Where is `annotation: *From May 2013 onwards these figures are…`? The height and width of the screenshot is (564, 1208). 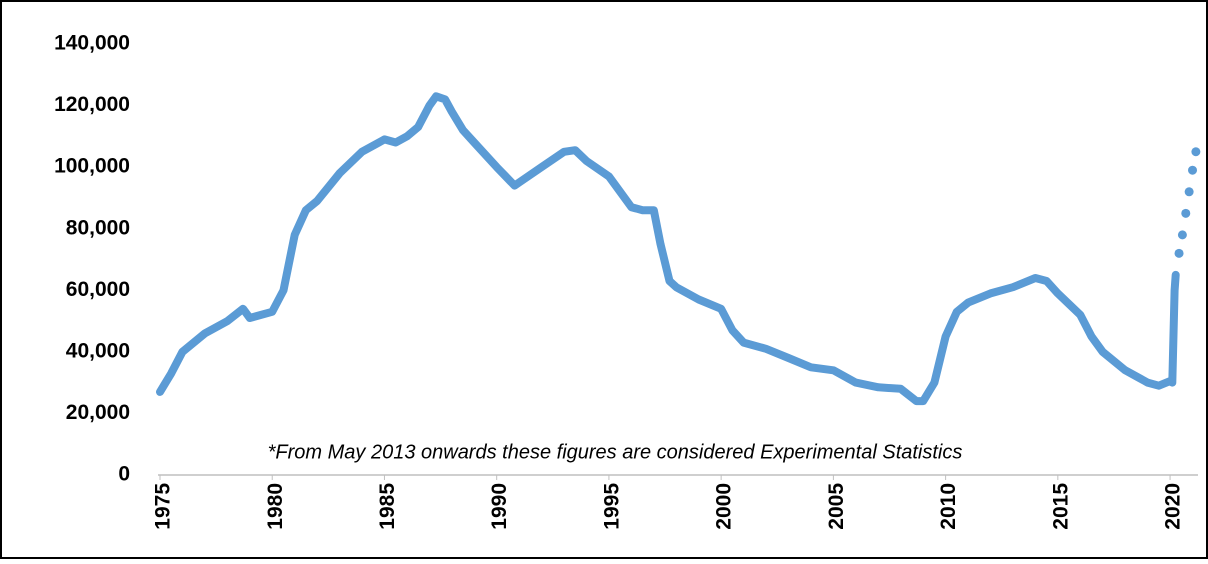 annotation: *From May 2013 onwards these figures are… is located at coordinates (615, 452).